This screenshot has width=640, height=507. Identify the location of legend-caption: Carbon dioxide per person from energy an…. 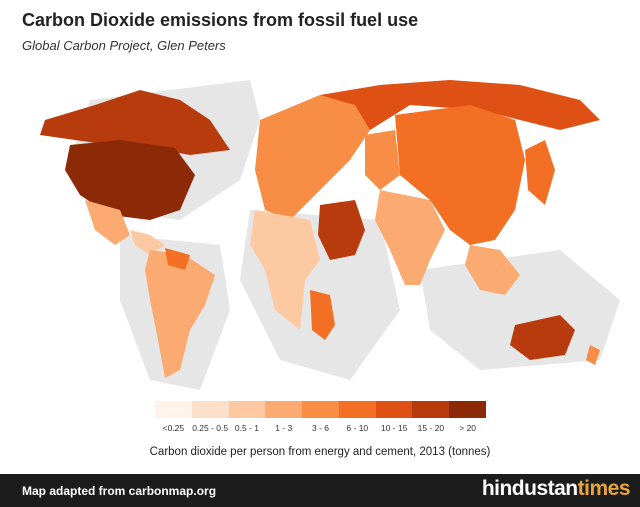
(320, 452).